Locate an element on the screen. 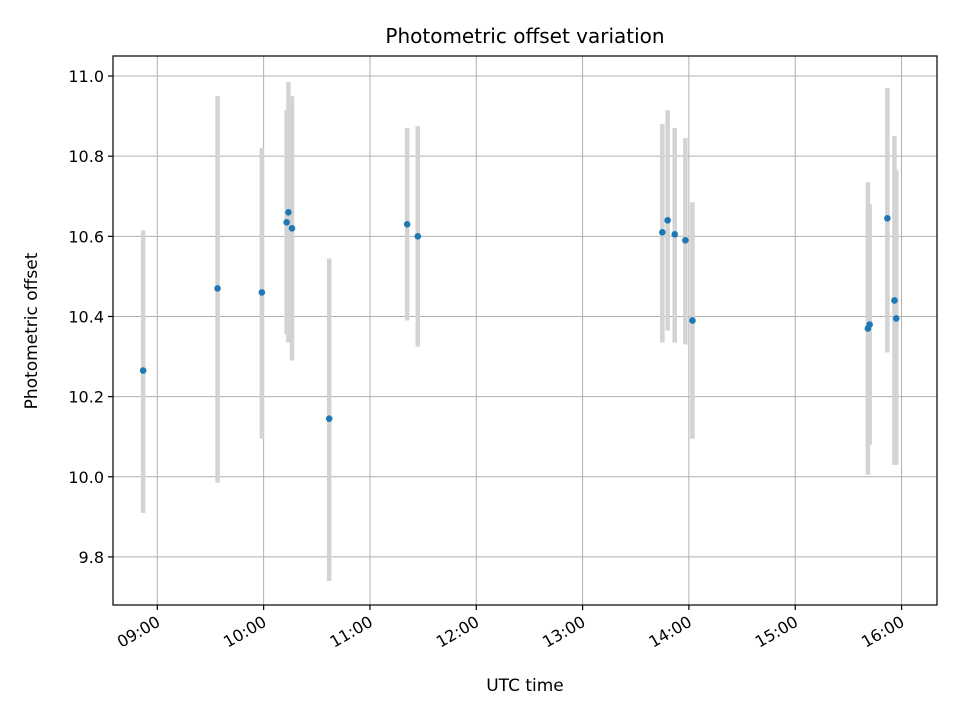 The width and height of the screenshot is (960, 720). y-tick-label: 9.8 is located at coordinates (91, 557).